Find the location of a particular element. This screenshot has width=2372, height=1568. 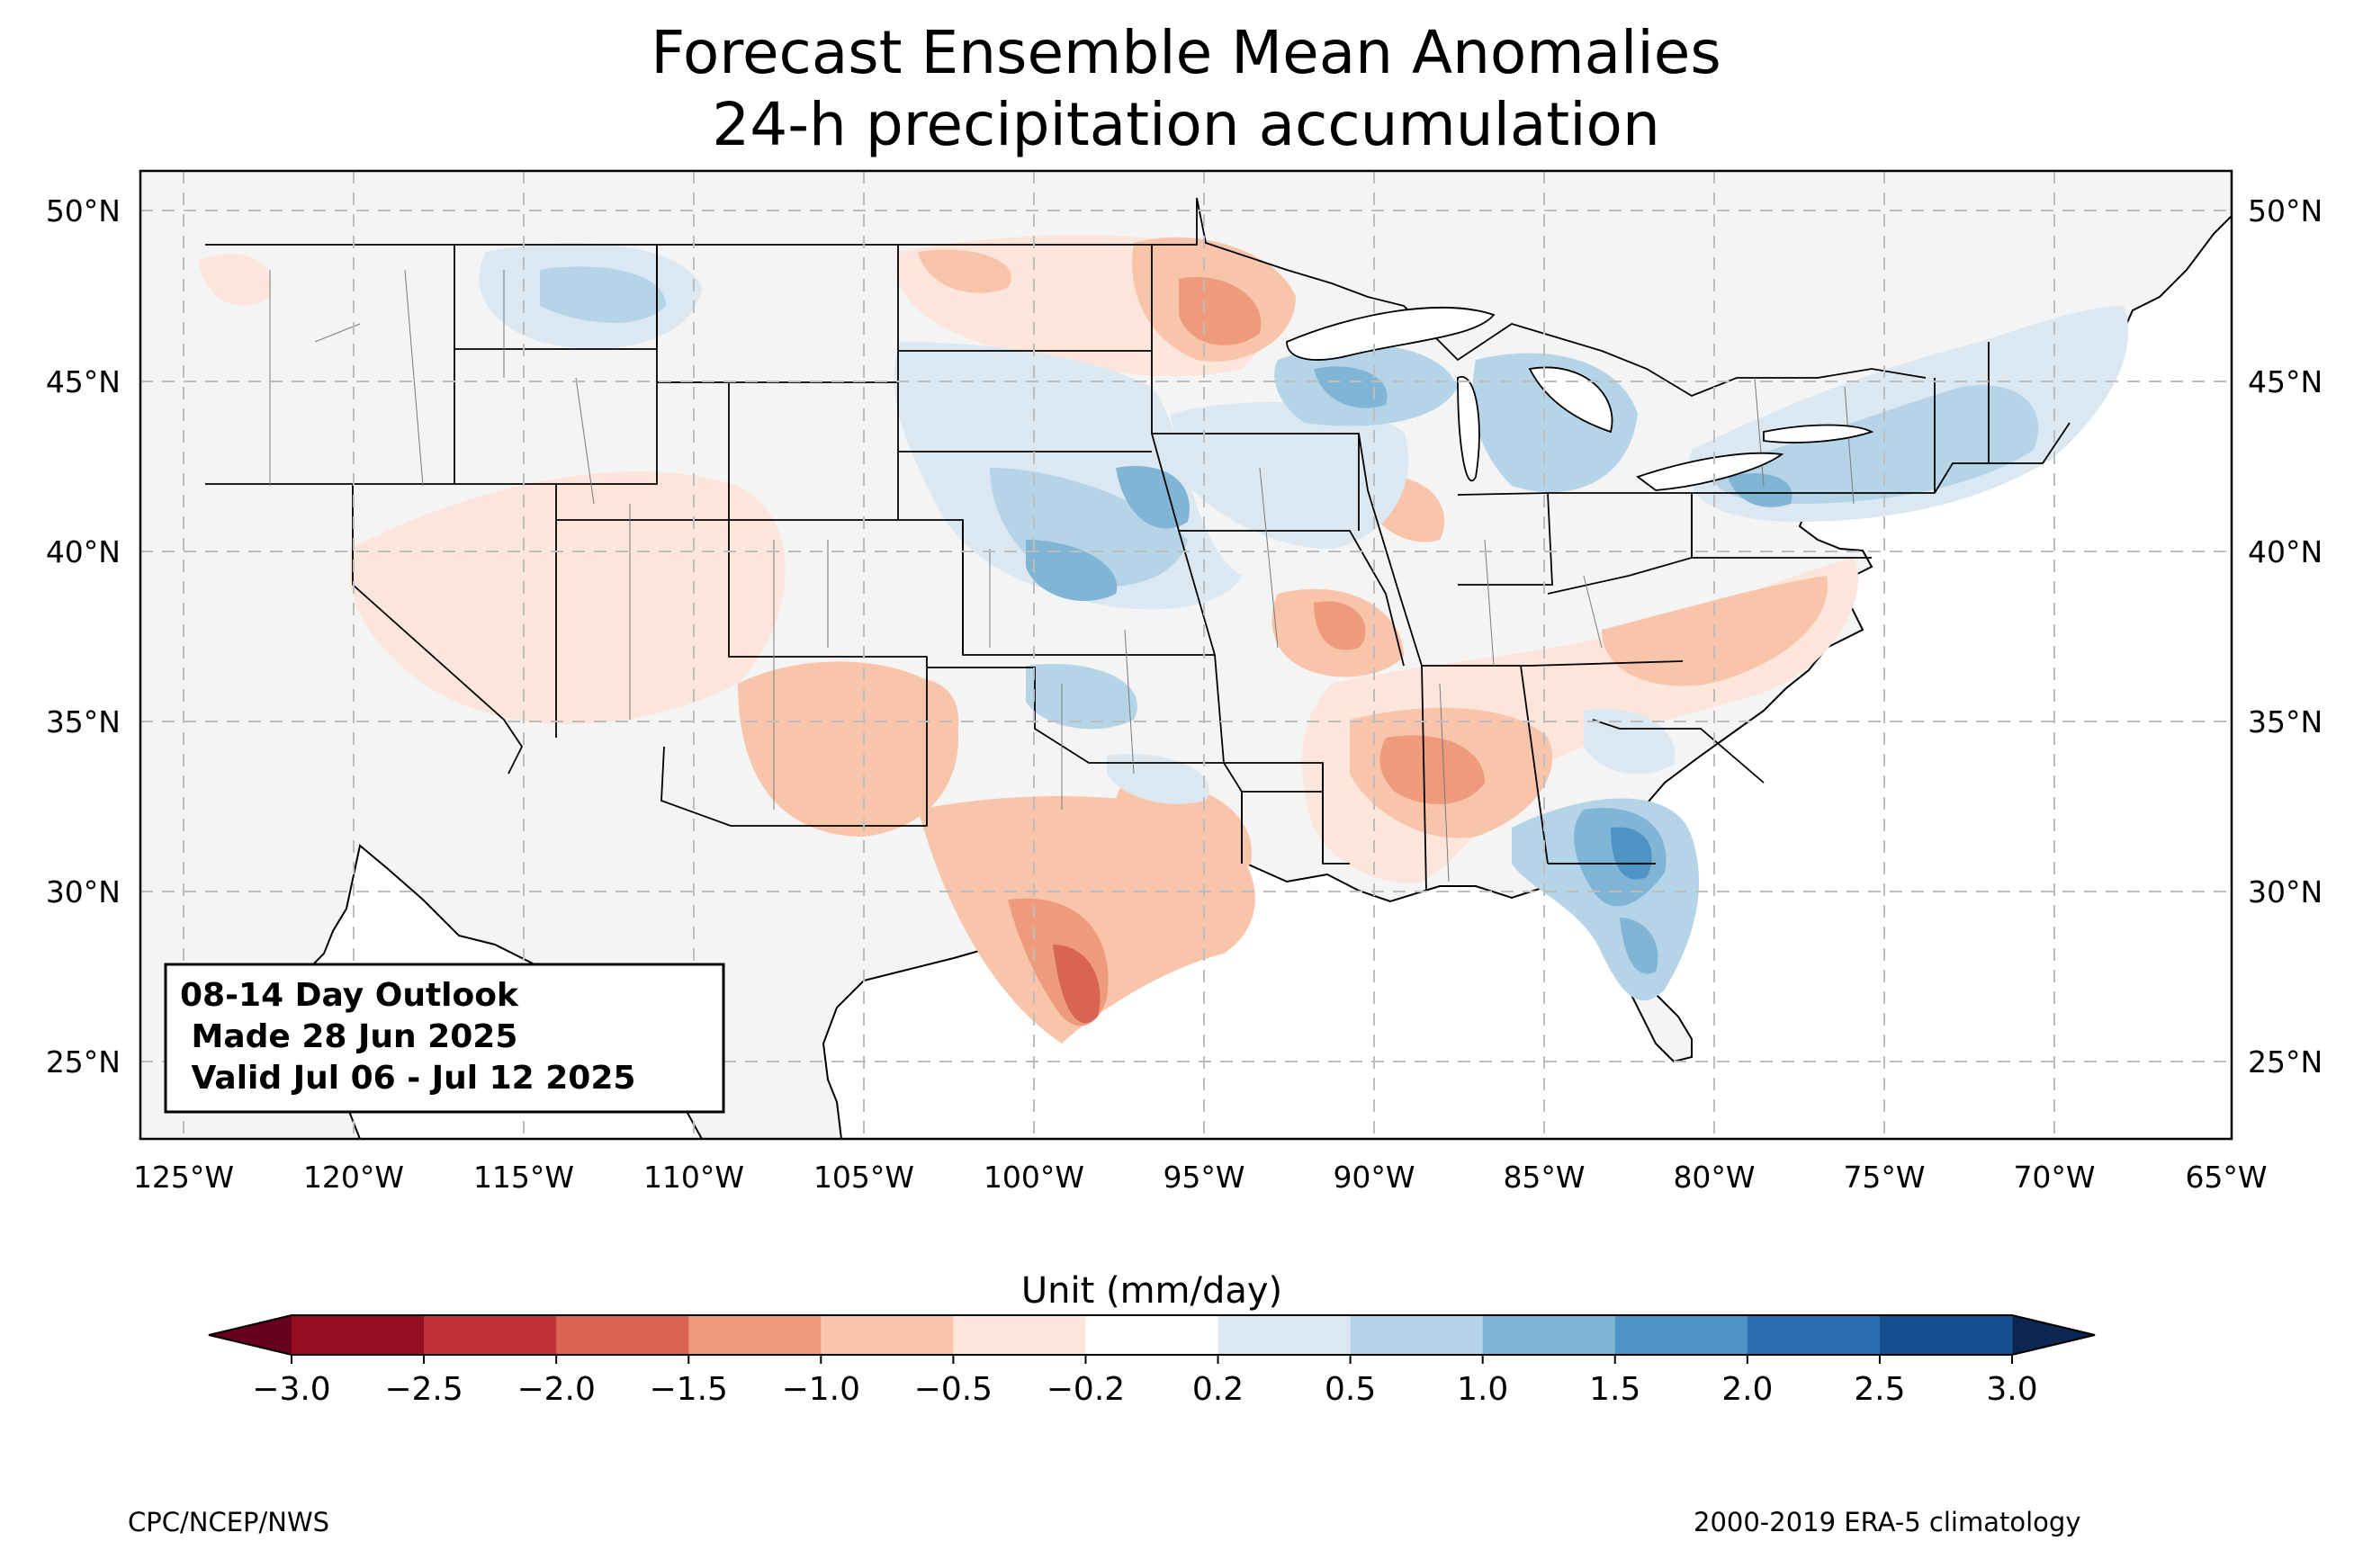

lon-tick-120w: 120°W is located at coordinates (354, 1177).